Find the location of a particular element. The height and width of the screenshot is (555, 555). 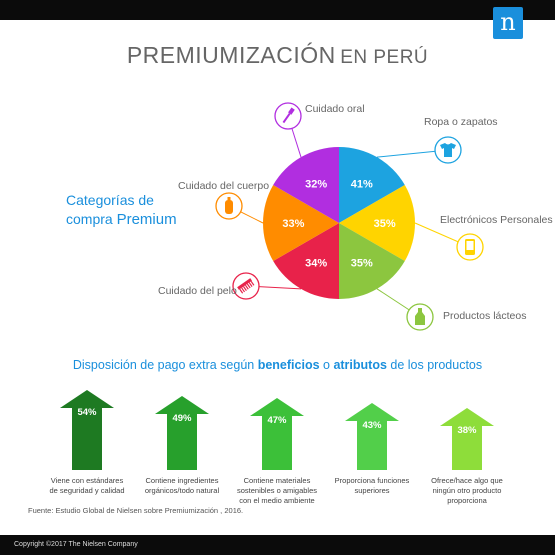

category-label-electronicos: Electrónicos Personales is located at coordinates (496, 220).